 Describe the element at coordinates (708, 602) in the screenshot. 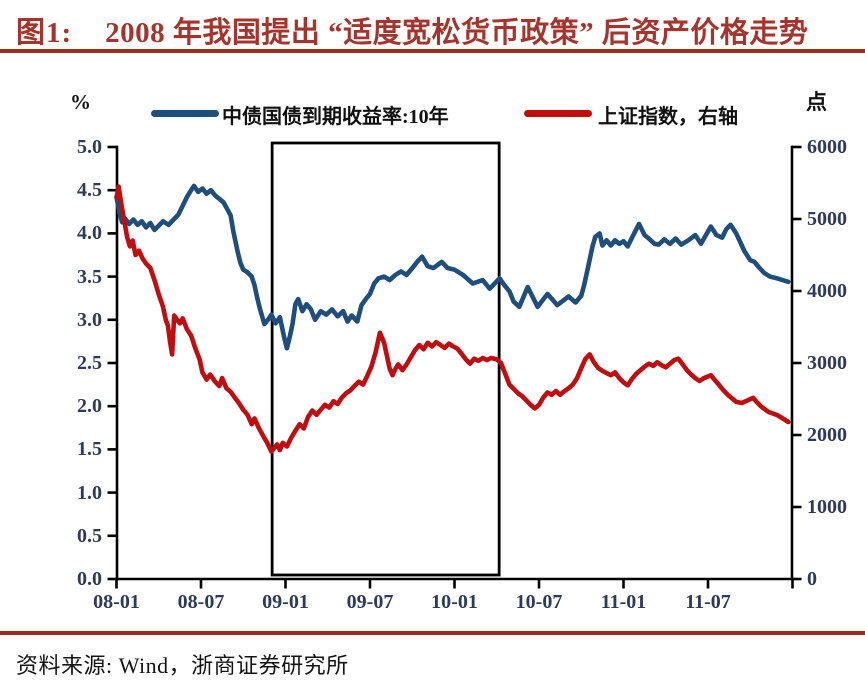

I see `x-axis-label: 11-07` at that location.